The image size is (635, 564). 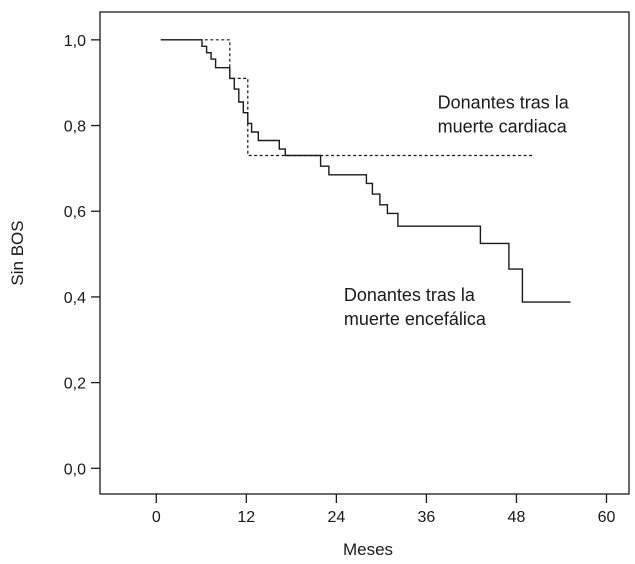 I want to click on x-axis-title: Meses, so click(x=368, y=549).